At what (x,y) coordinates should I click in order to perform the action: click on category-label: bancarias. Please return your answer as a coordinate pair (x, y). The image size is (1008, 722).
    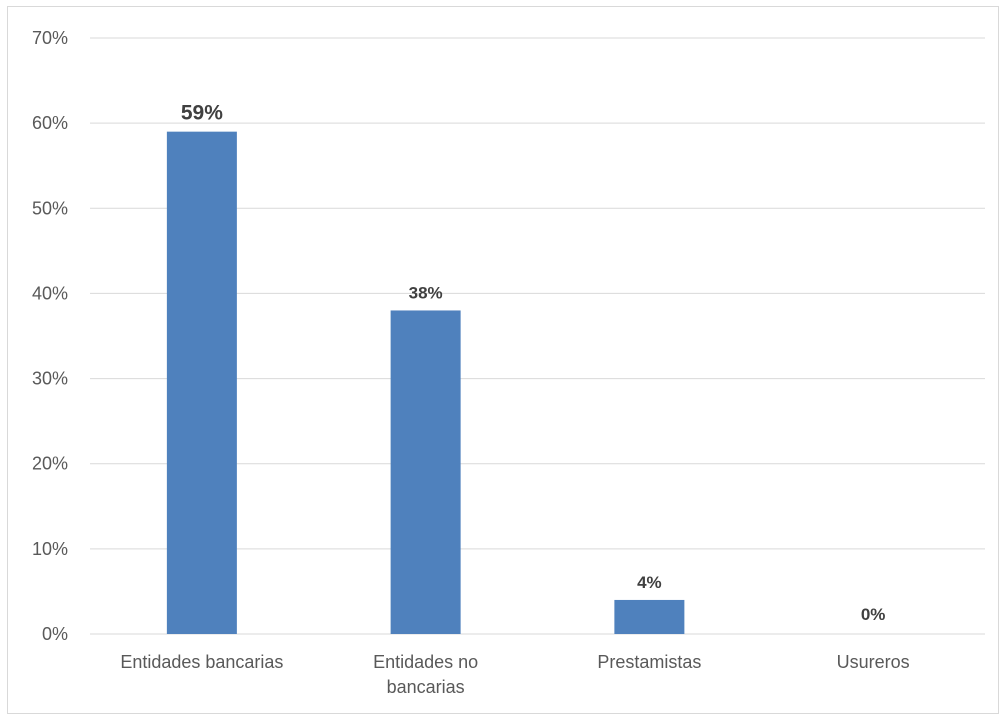
    Looking at the image, I should click on (426, 687).